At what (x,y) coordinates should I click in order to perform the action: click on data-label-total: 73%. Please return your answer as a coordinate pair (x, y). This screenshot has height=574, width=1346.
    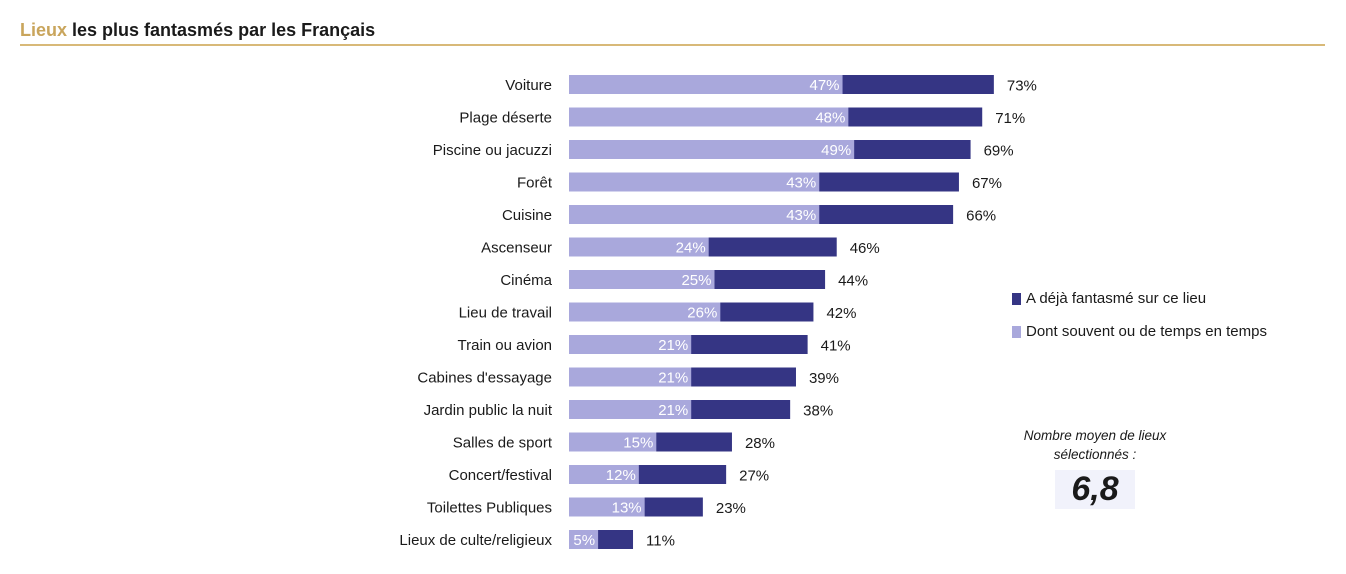
    Looking at the image, I should click on (1022, 86).